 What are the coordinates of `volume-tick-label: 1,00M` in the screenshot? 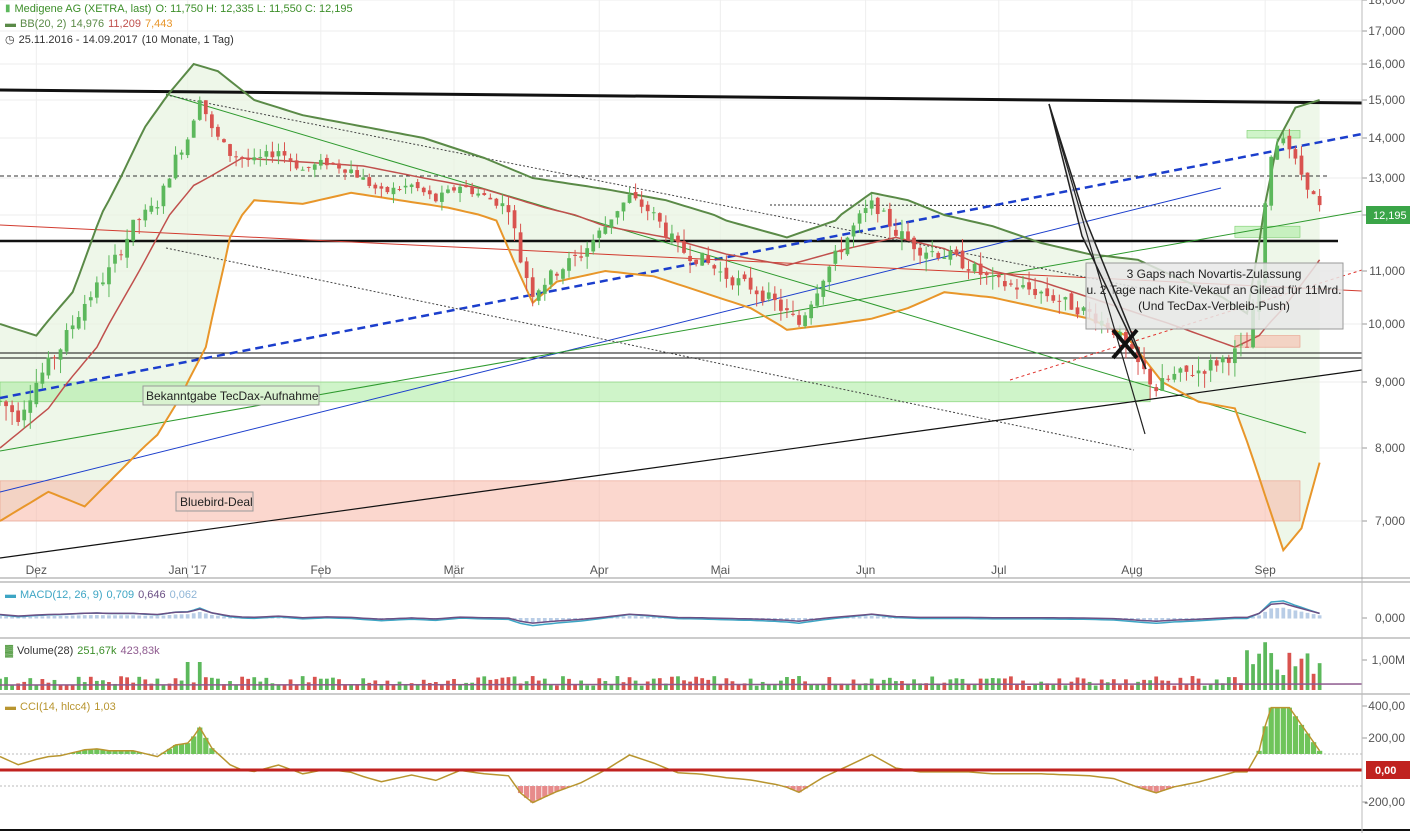 It's located at (1388, 660).